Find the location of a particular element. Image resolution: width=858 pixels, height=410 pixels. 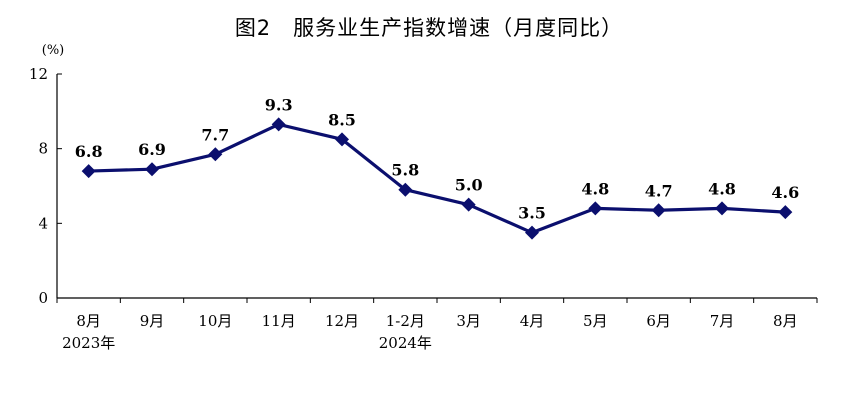

x-tick-label: 10月 is located at coordinates (215, 321).